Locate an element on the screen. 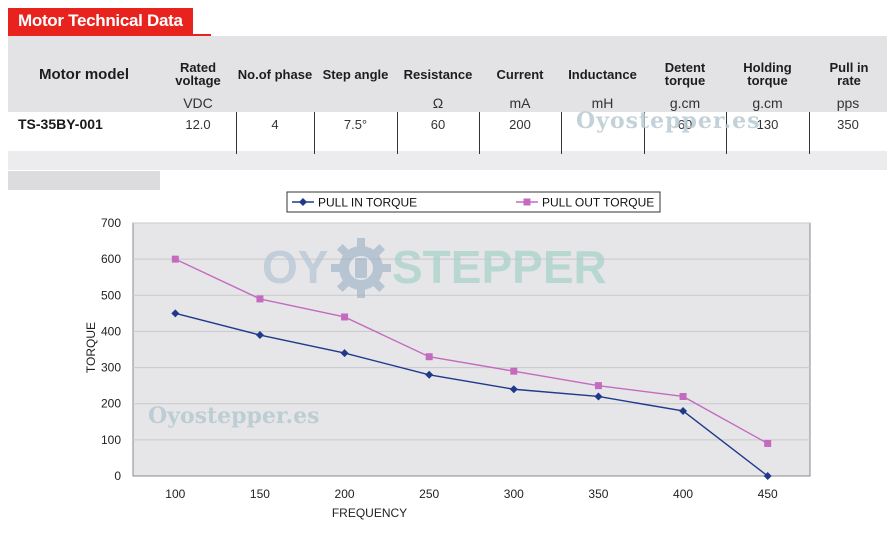 This screenshot has width=895, height=535. y-tick-label: 0 is located at coordinates (117, 476).